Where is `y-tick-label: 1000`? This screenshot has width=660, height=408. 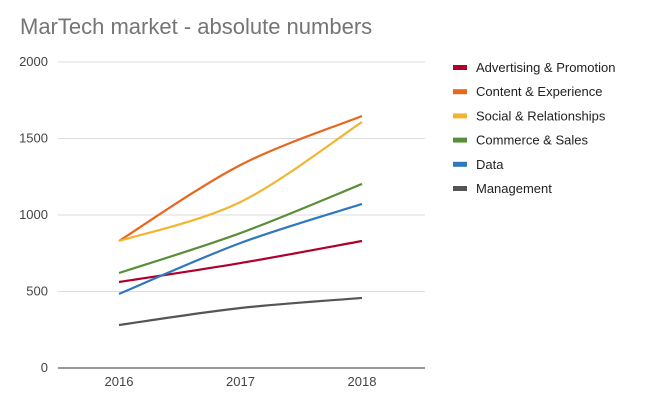 y-tick-label: 1000 is located at coordinates (33, 214).